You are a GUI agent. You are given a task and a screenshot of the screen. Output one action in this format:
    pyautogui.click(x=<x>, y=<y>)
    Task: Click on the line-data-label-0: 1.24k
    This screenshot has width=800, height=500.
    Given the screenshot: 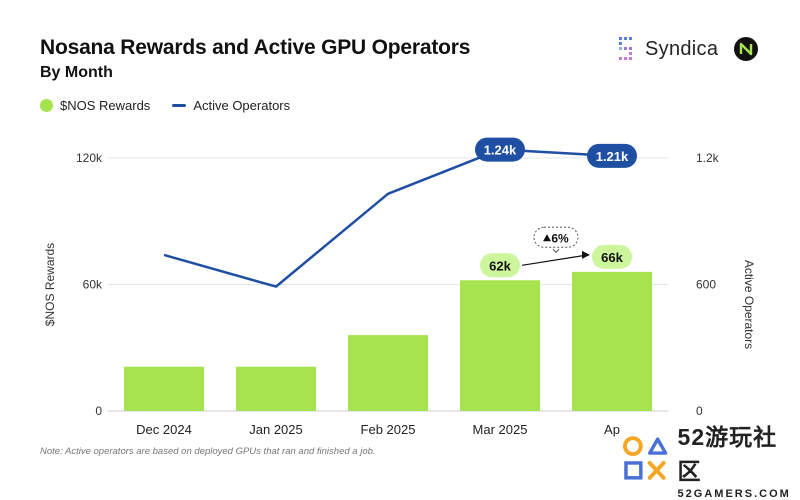 What is the action you would take?
    pyautogui.click(x=500, y=150)
    